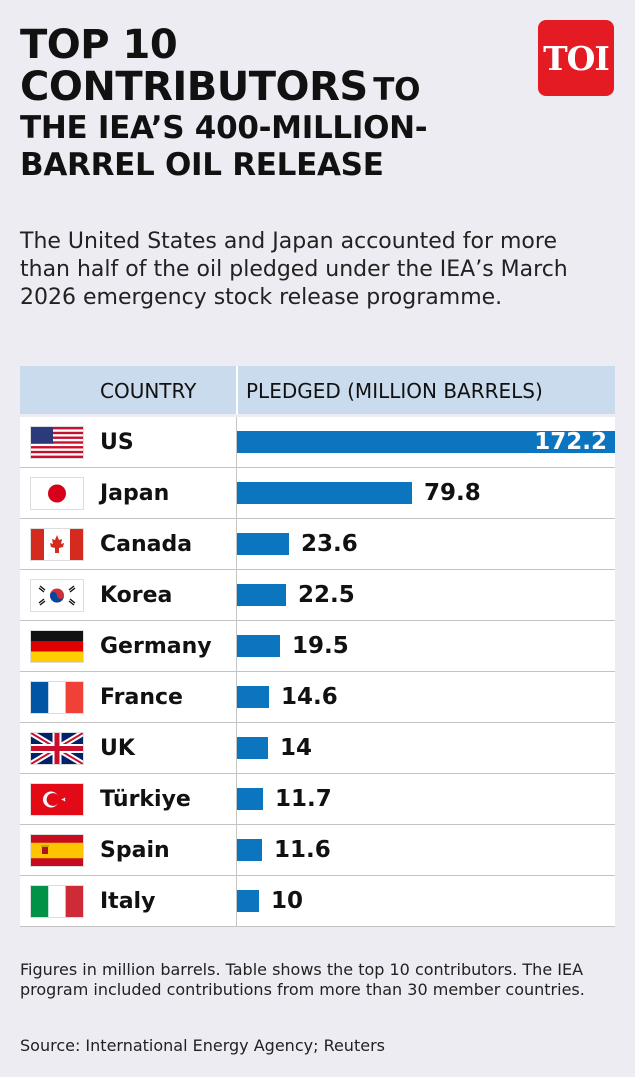 The image size is (635, 1077). I want to click on table-header: COUNTRY PLEDGED (MILLION BARRELS), so click(317, 391).